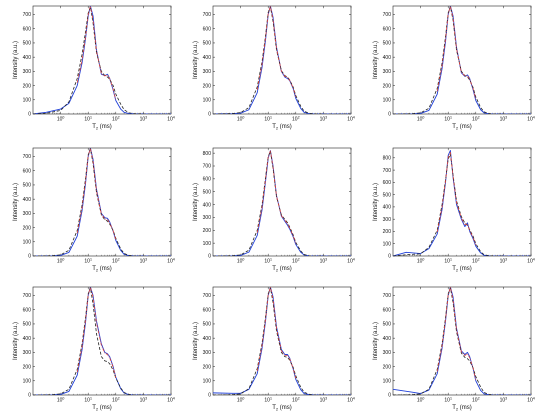  What do you see at coordinates (119, 260) in the screenshot?
I see `x-tick-exponent: 2` at bounding box center [119, 260].